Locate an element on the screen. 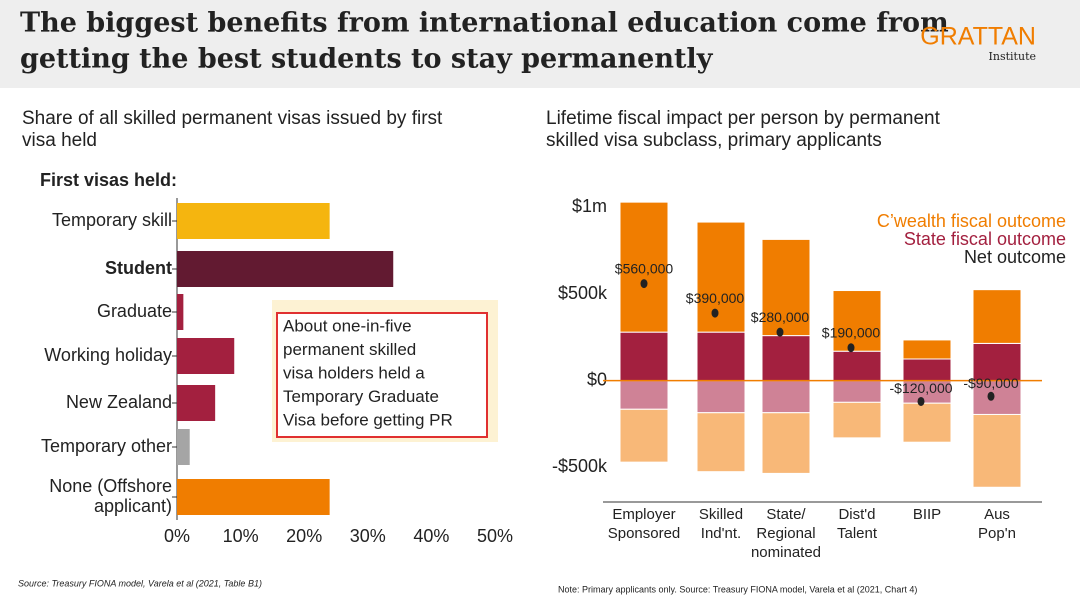 The width and height of the screenshot is (1080, 606). y-tick-label: -$500k is located at coordinates (580, 466).